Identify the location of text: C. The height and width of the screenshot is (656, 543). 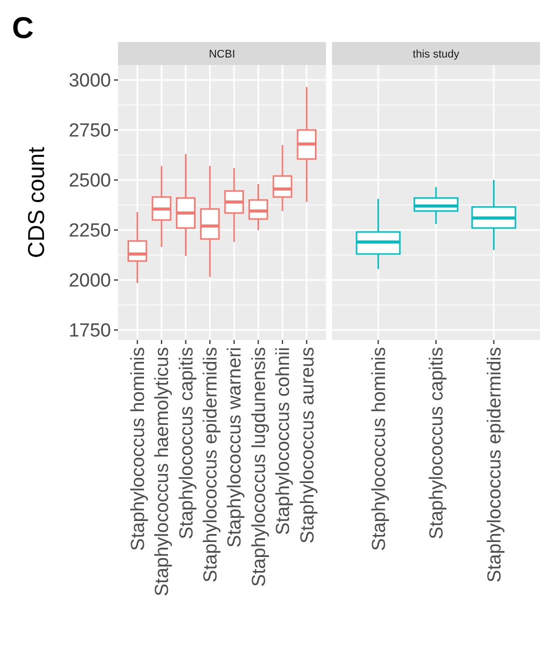
(23, 28).